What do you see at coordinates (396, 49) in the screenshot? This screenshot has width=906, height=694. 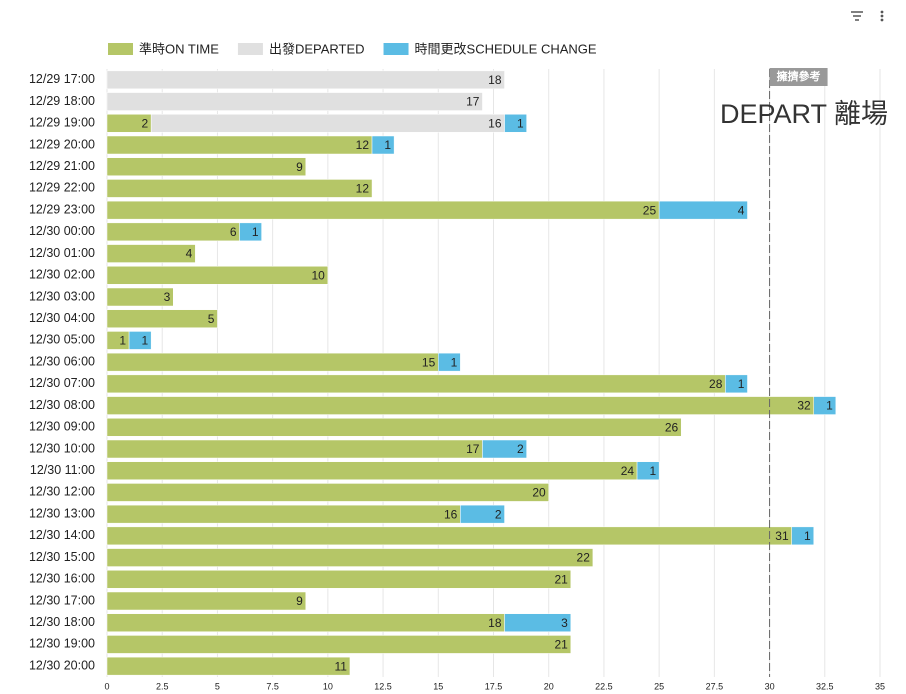 I see `legend-swatch` at bounding box center [396, 49].